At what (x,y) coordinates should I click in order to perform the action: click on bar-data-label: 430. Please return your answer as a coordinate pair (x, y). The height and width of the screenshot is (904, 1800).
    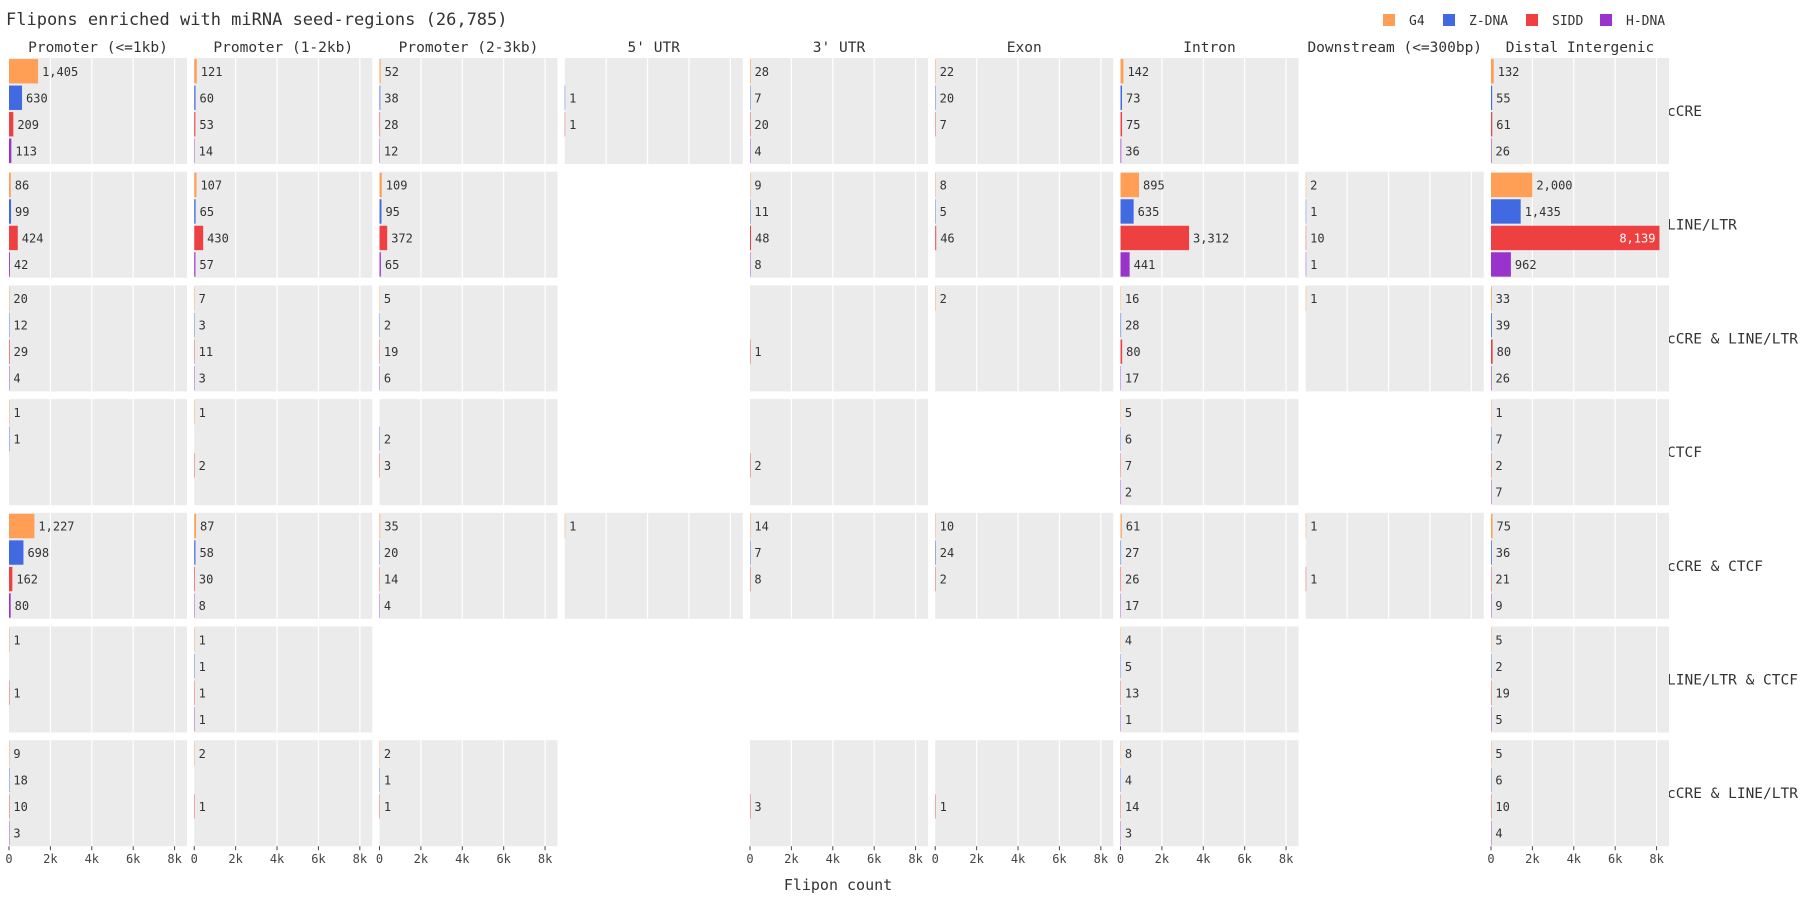
    Looking at the image, I should click on (218, 238).